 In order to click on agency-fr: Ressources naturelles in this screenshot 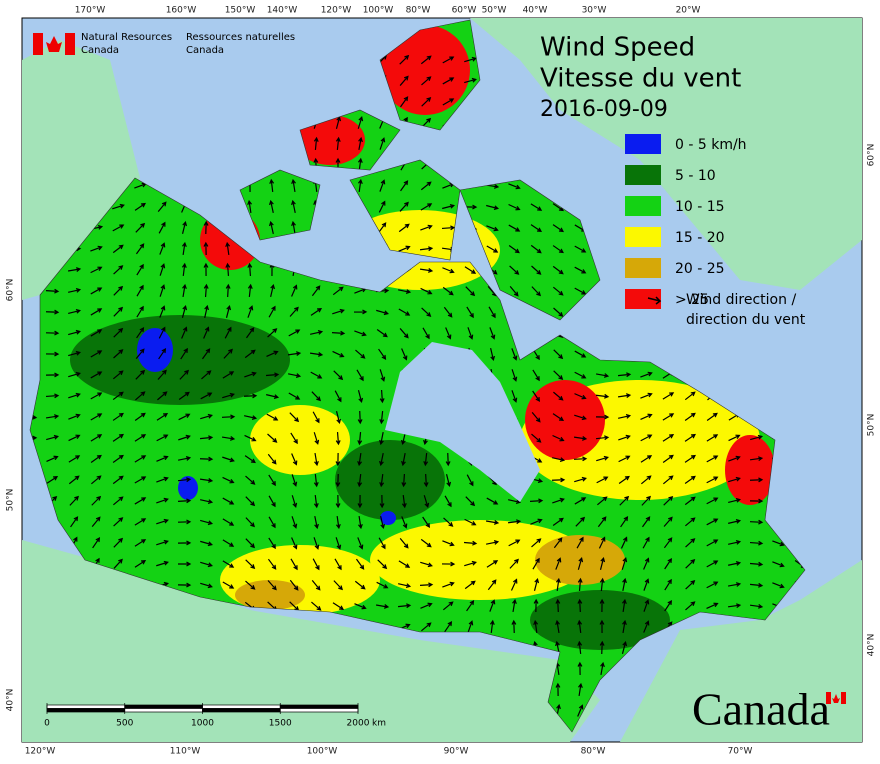, I will do `click(240, 37)`.